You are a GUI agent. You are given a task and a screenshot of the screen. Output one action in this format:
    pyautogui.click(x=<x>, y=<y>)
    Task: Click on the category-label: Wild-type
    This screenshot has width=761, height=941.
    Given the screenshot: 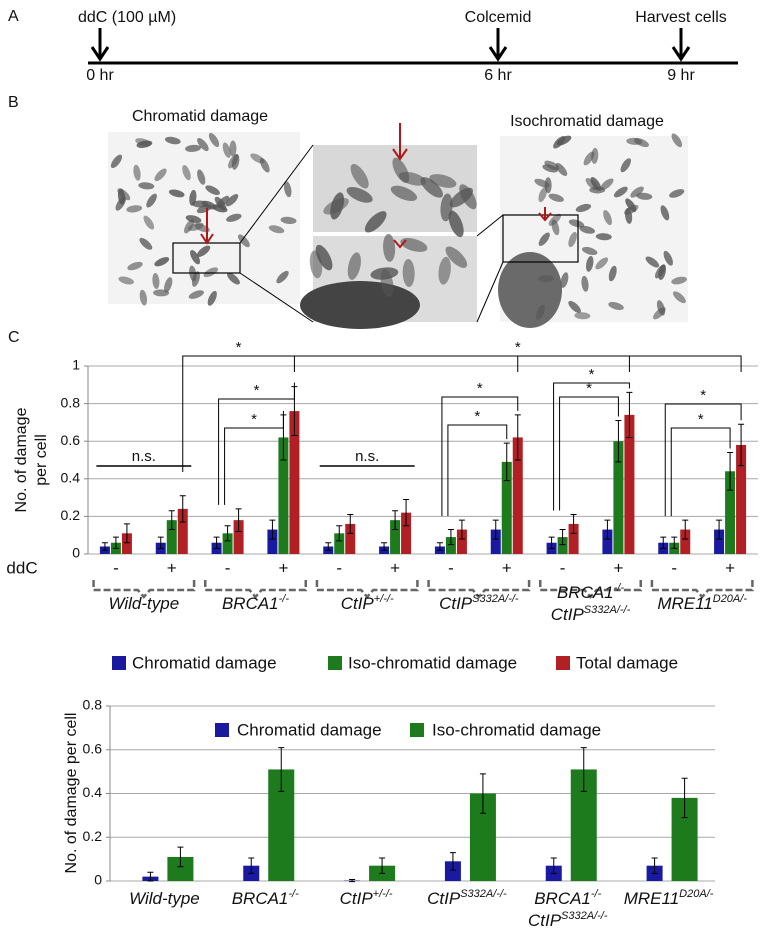 What is the action you would take?
    pyautogui.click(x=164, y=898)
    